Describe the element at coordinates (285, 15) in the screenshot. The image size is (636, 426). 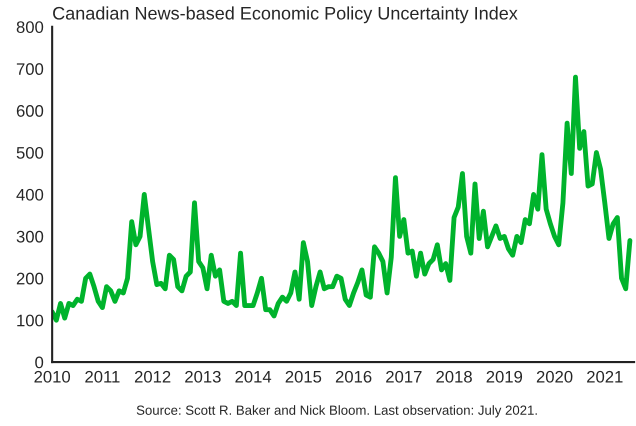
I see `chart-title: Canadian News-based Economic Policy Uncertainty Index` at that location.